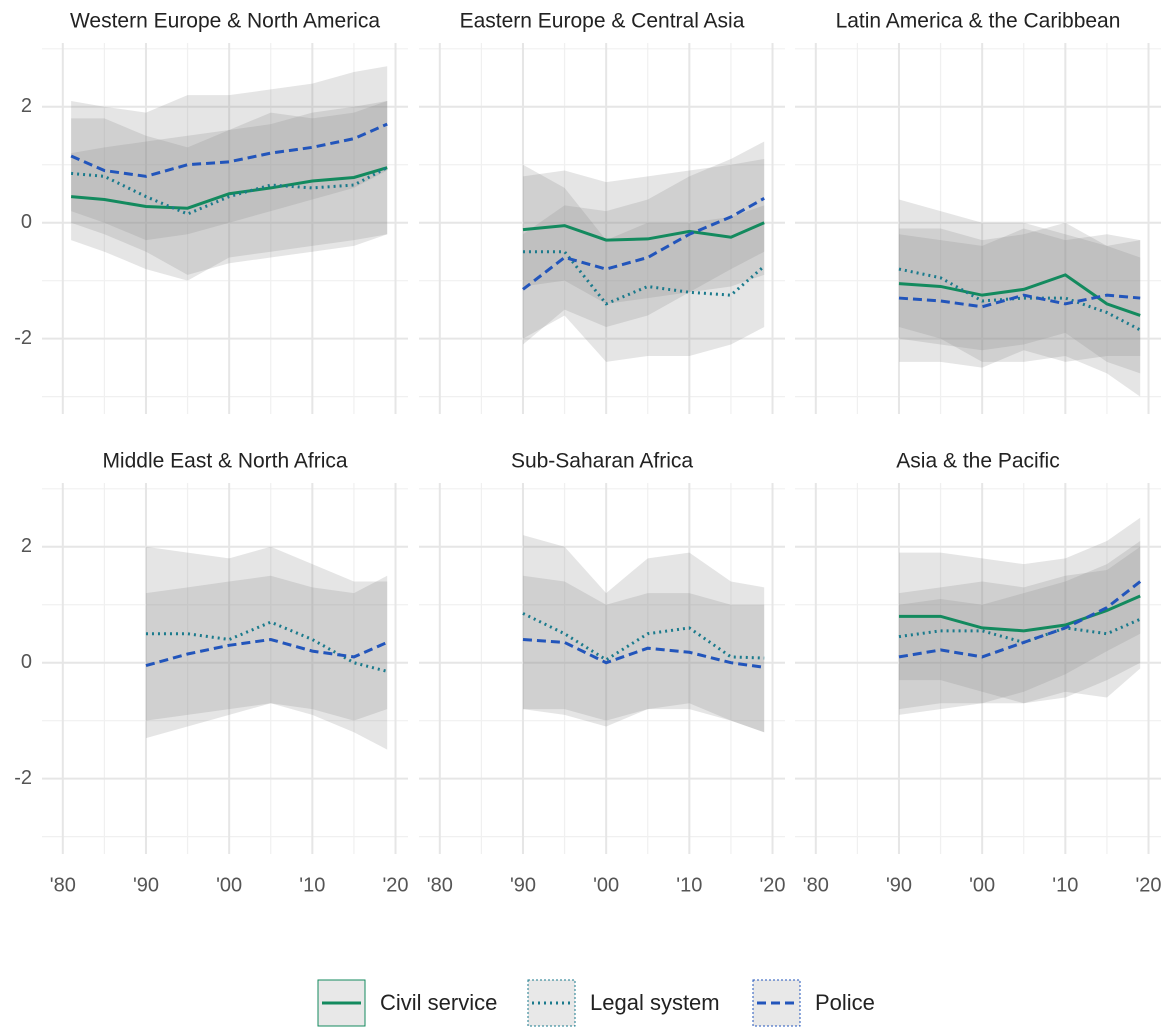  Describe the element at coordinates (655, 1002) in the screenshot. I see `legend-label: Legal system` at that location.